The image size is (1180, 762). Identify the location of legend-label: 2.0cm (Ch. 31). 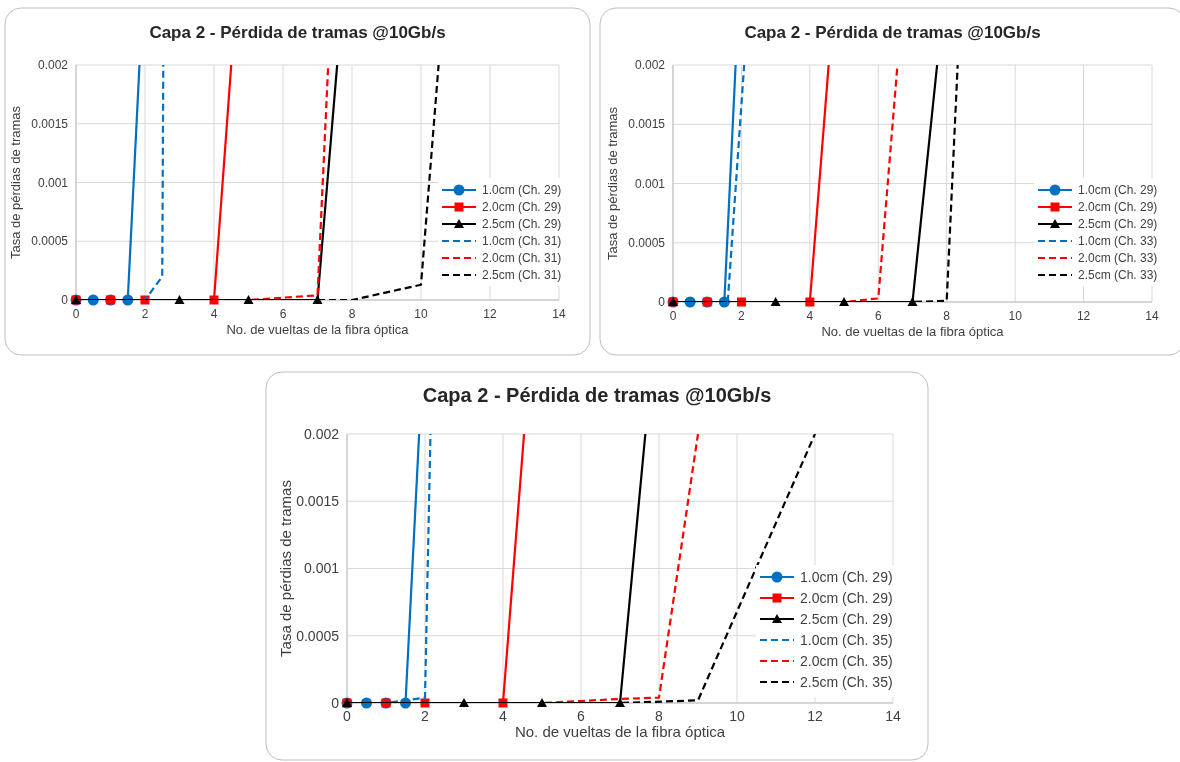
(522, 258).